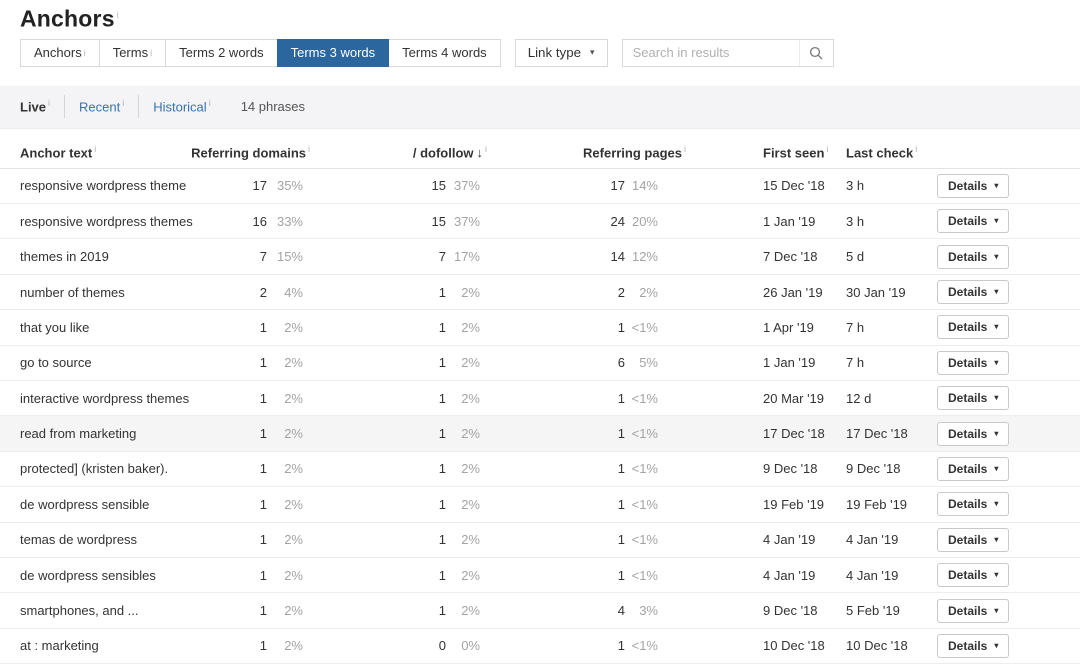 Image resolution: width=1080 pixels, height=664 pixels. Describe the element at coordinates (442, 646) in the screenshot. I see `dofollow-count: 0` at that location.